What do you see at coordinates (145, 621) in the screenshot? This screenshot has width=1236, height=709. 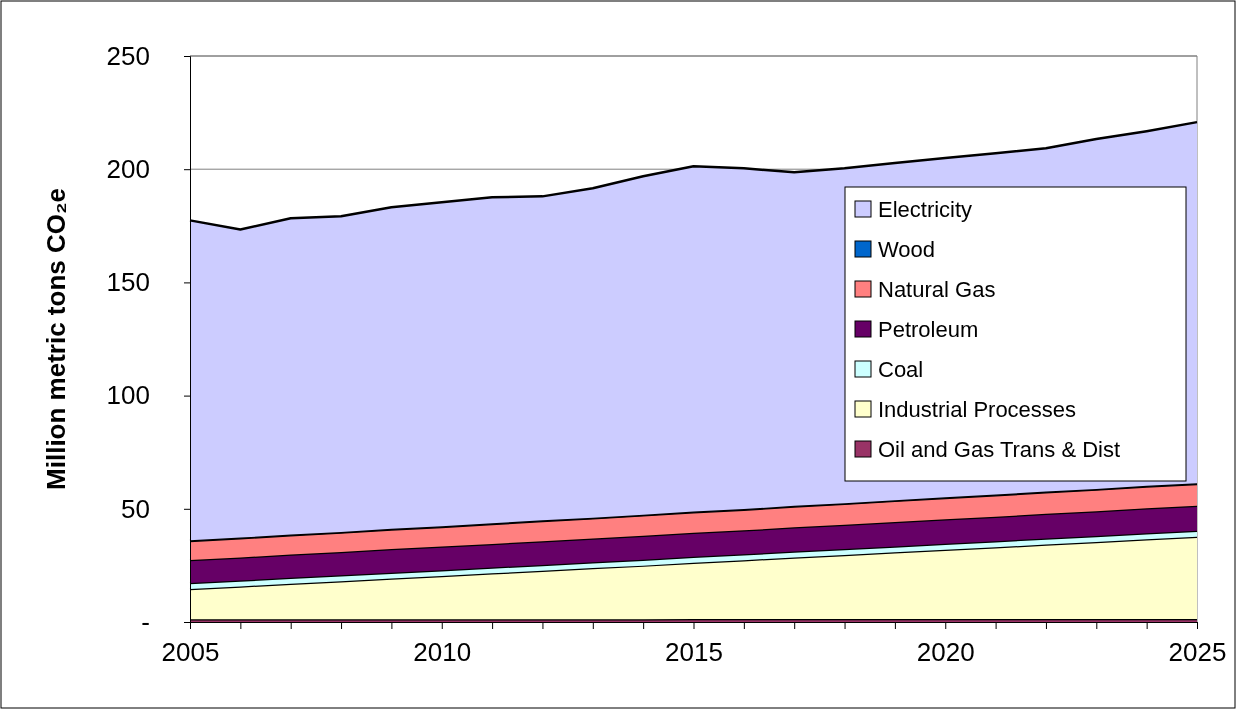 I see `y-tick-label: -` at bounding box center [145, 621].